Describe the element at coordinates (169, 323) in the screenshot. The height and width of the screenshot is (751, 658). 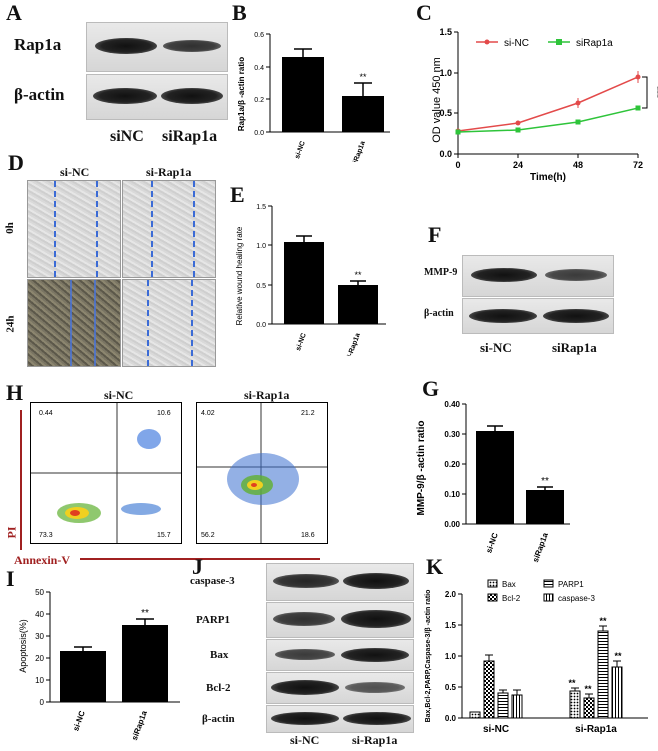
I see `micrograph-sirap1a-24h` at that location.